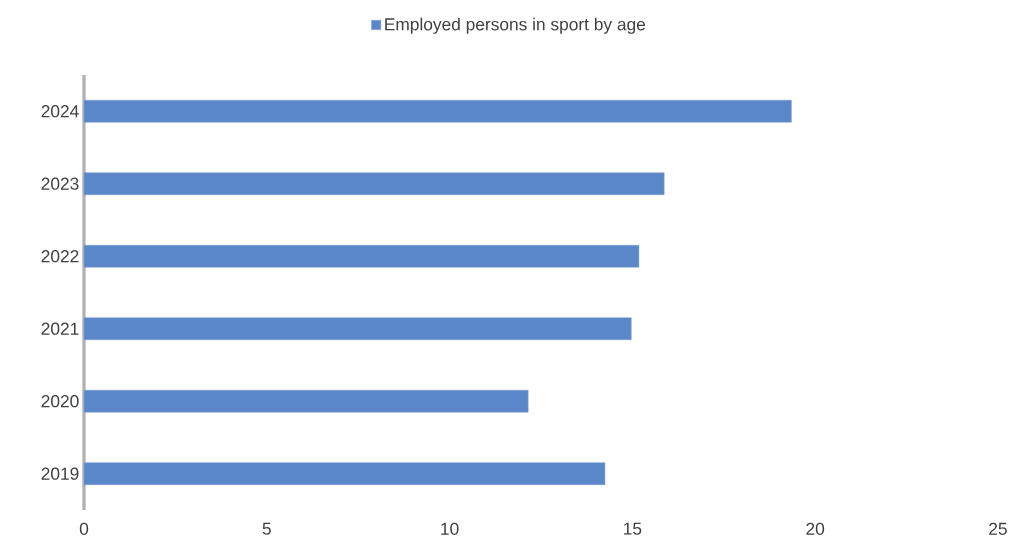  What do you see at coordinates (515, 25) in the screenshot?
I see `legend-label: Employed persons in sport by age` at bounding box center [515, 25].